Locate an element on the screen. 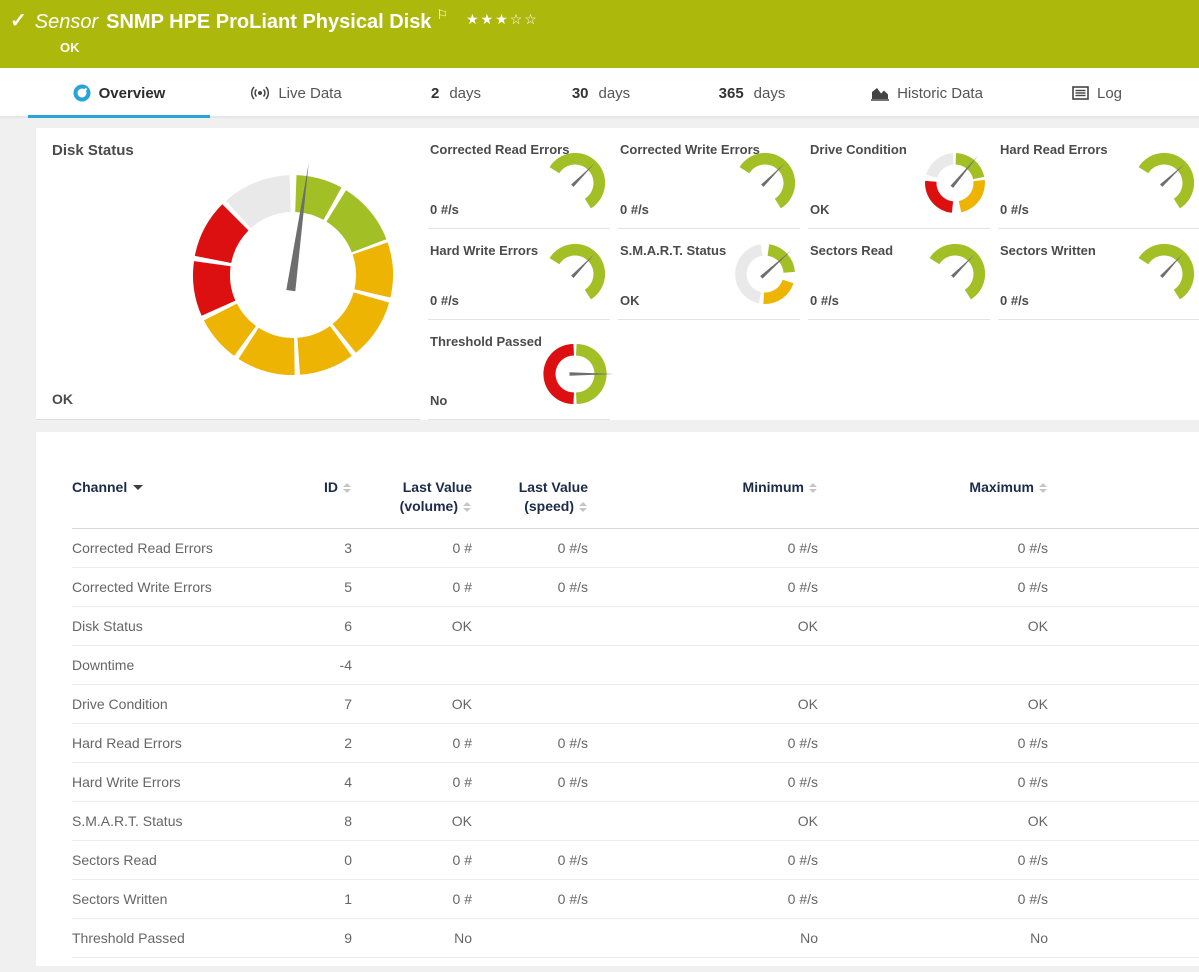  mini-gauge-title: Drive Condition is located at coordinates (858, 149).